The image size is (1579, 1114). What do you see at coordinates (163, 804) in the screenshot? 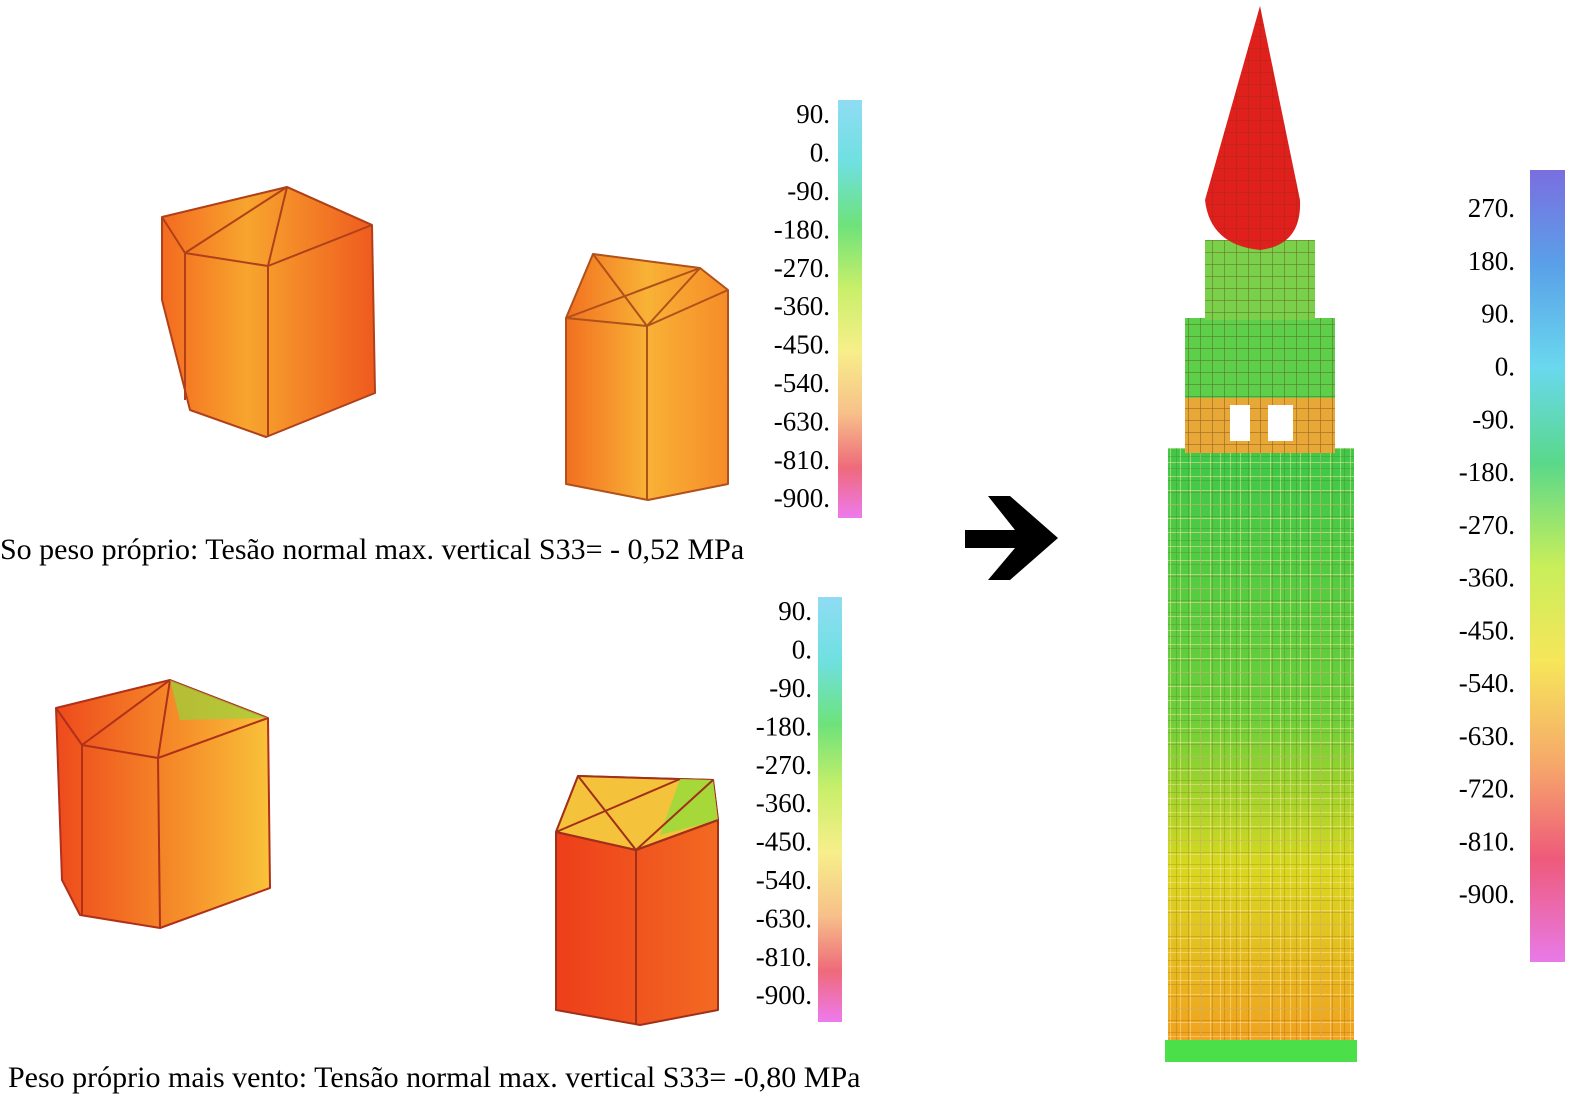
I see `model-bottom-left` at bounding box center [163, 804].